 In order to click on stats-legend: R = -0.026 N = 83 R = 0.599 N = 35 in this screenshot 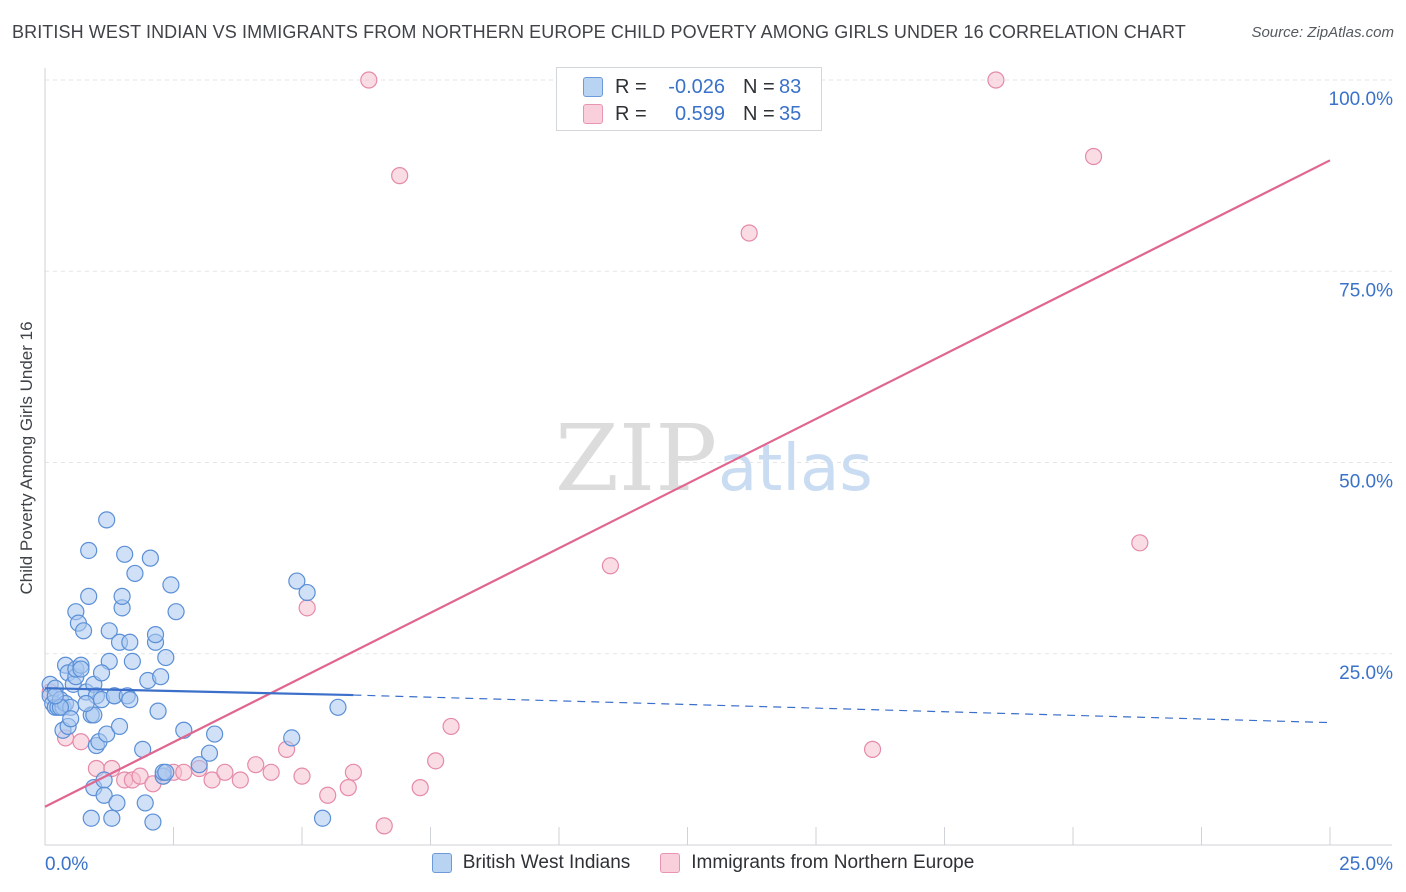, I will do `click(689, 99)`.